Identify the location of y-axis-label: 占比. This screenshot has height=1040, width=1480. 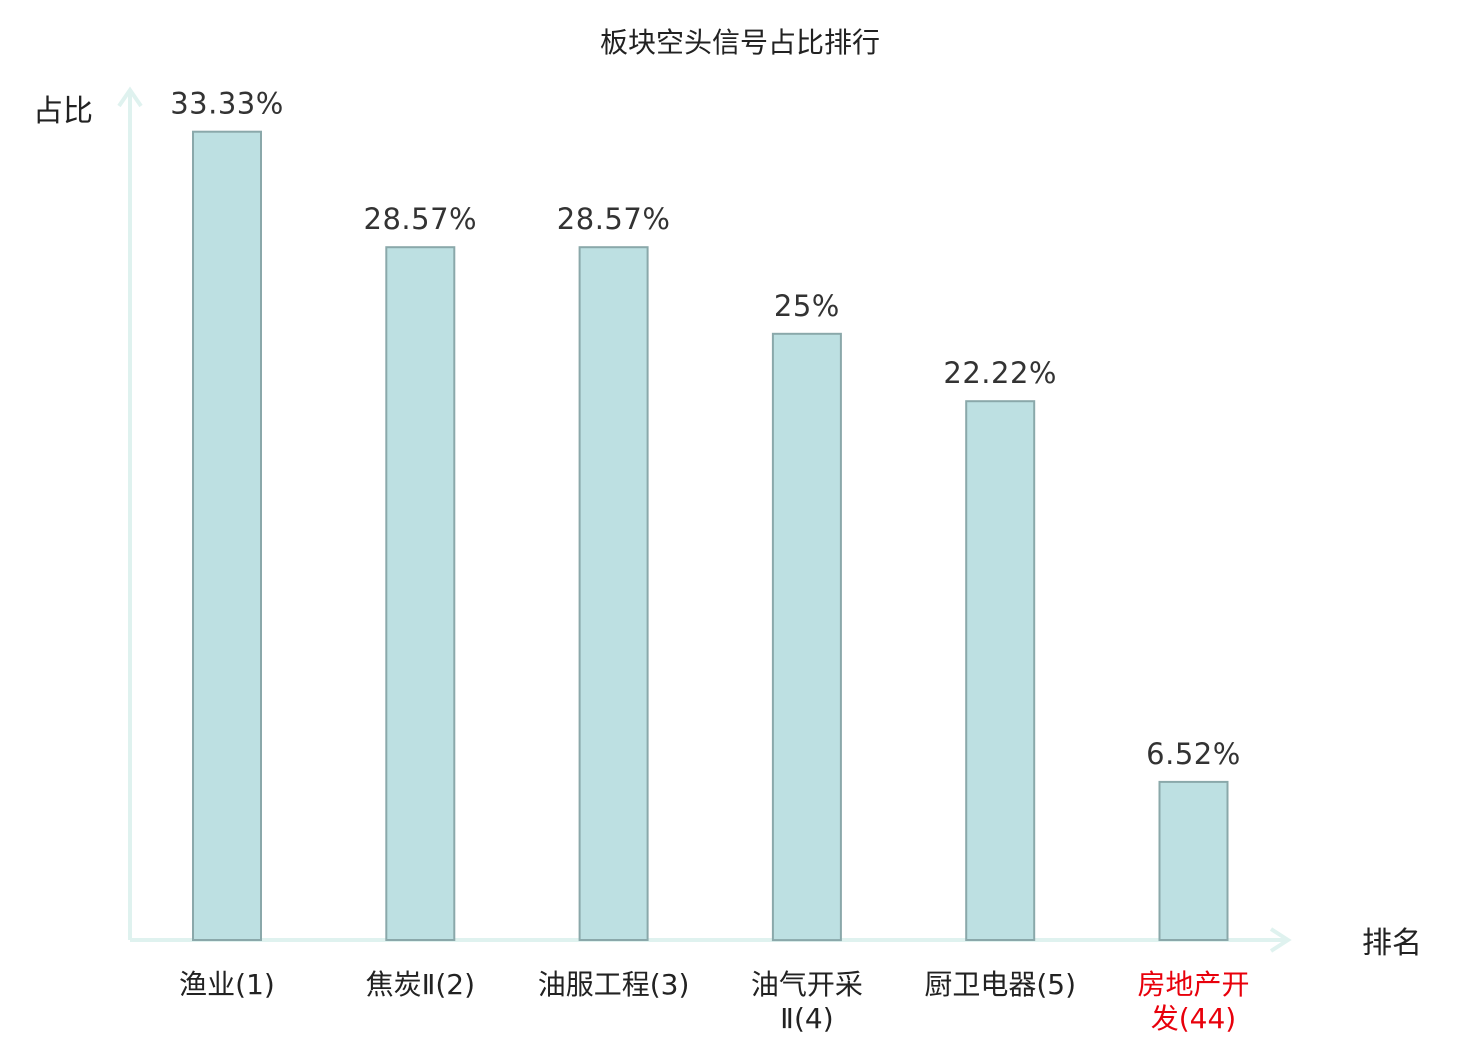
(63, 111).